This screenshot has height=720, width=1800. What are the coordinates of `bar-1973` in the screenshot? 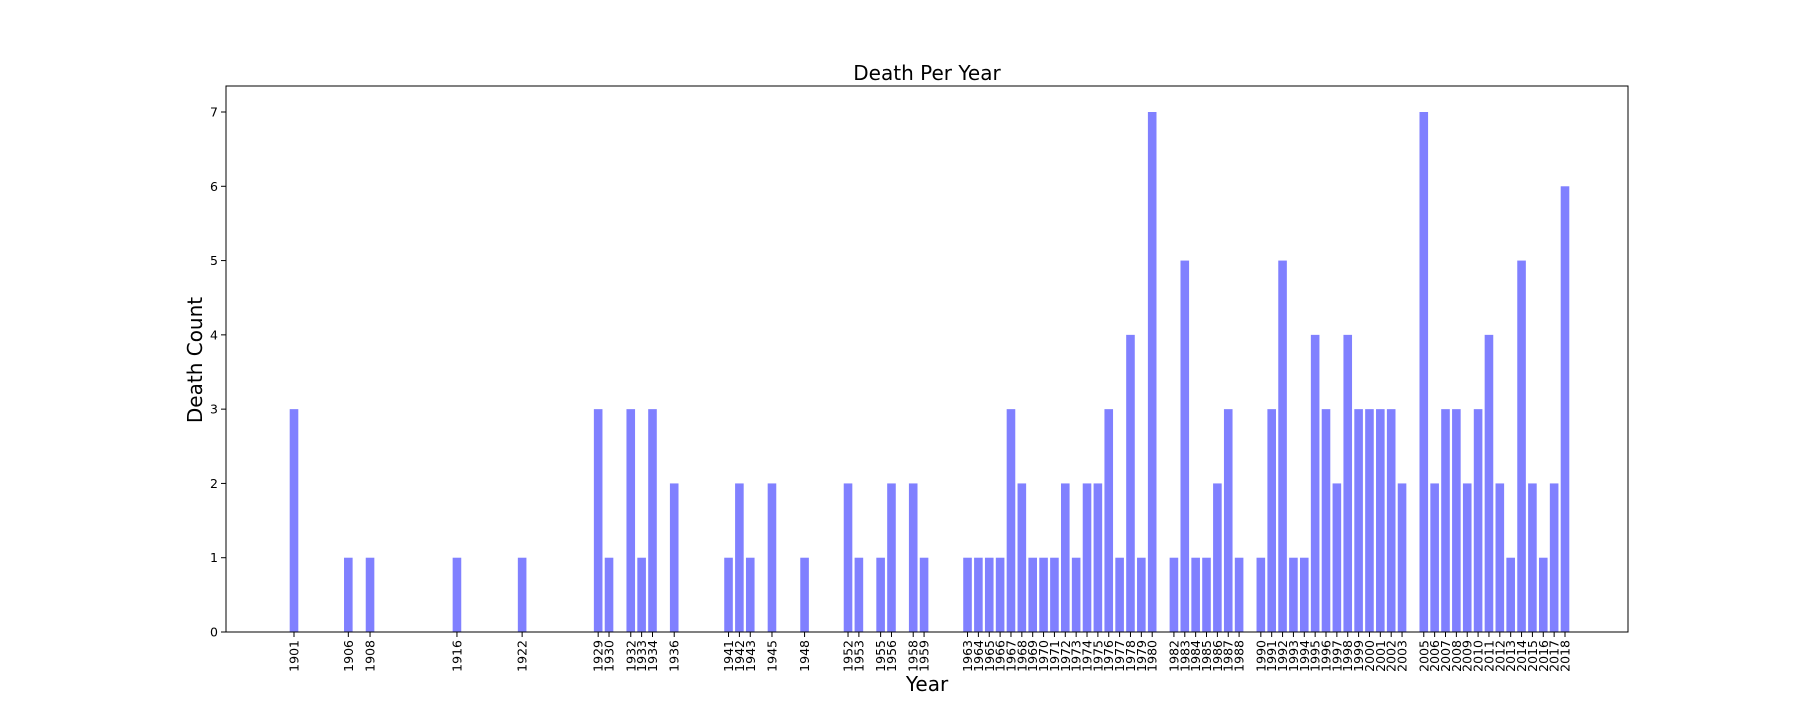 It's located at (1076, 594).